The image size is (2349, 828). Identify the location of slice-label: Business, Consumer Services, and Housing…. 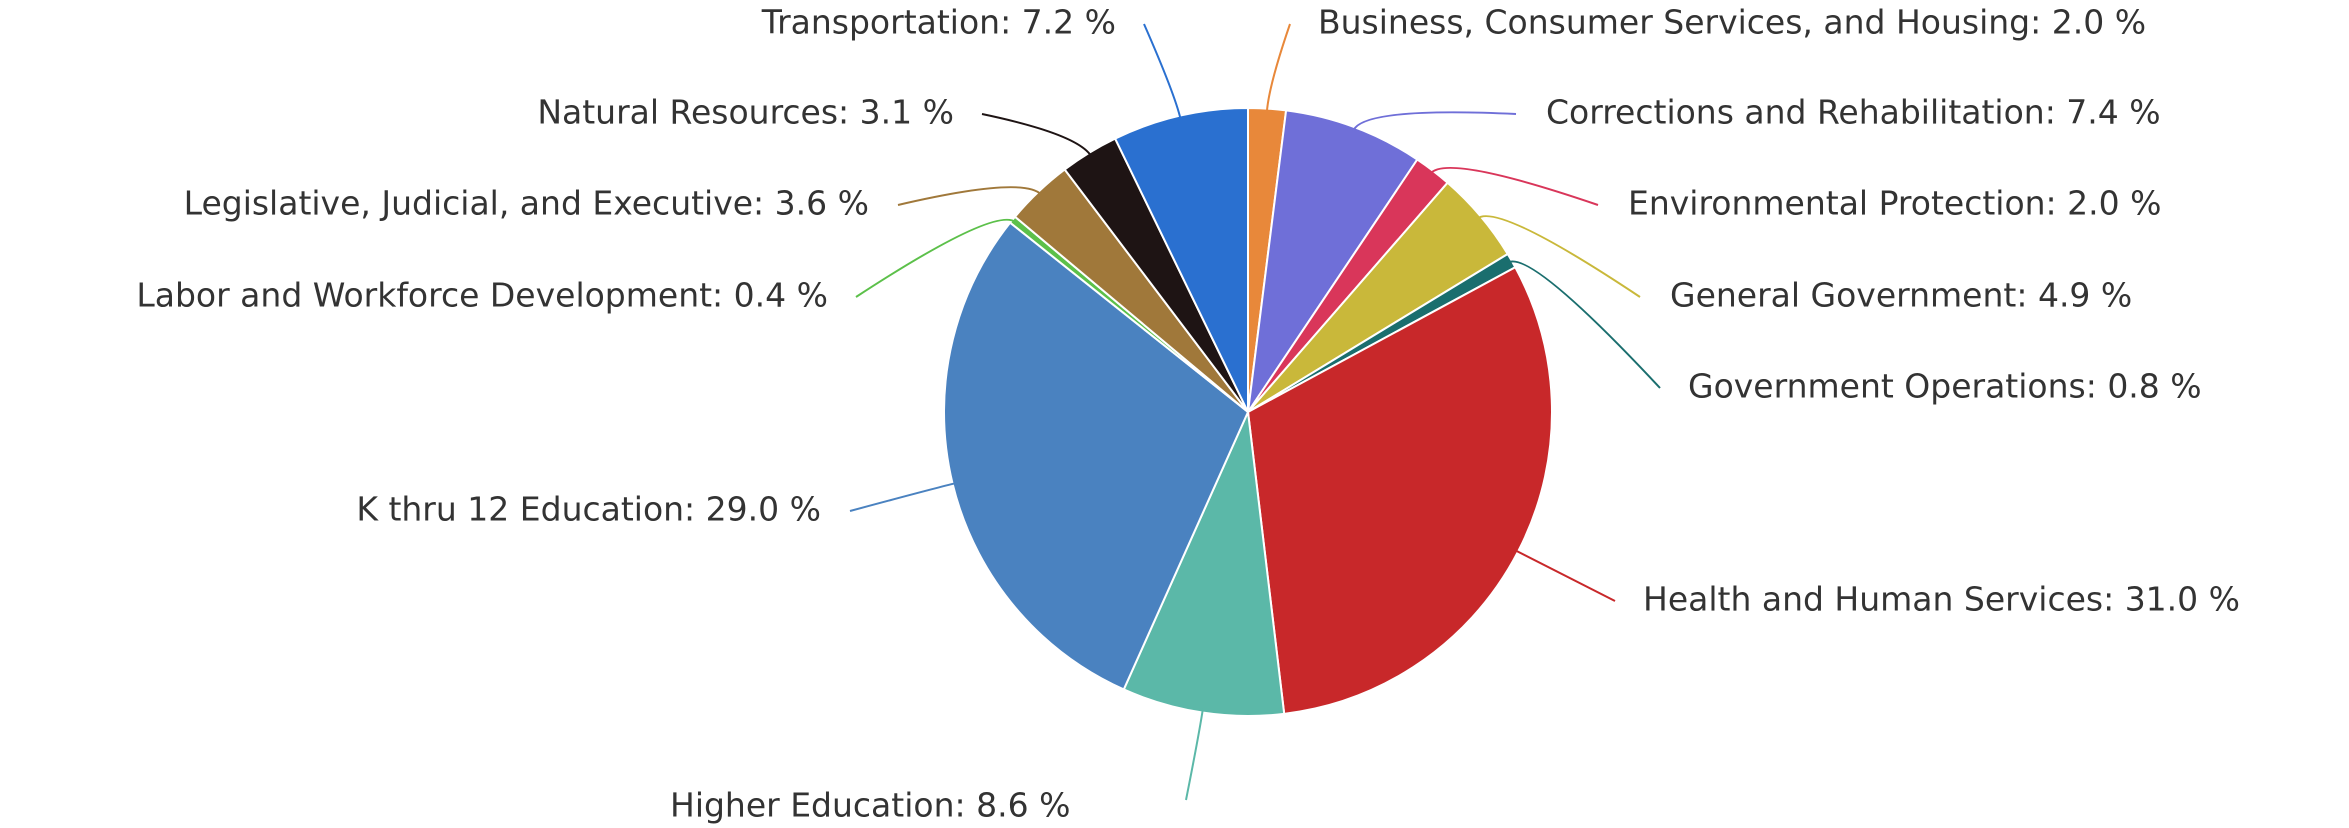
(1732, 22).